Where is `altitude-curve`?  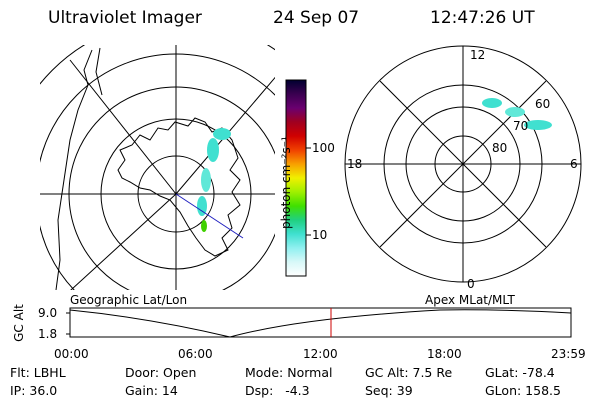
altitude-curve is located at coordinates (320, 323).